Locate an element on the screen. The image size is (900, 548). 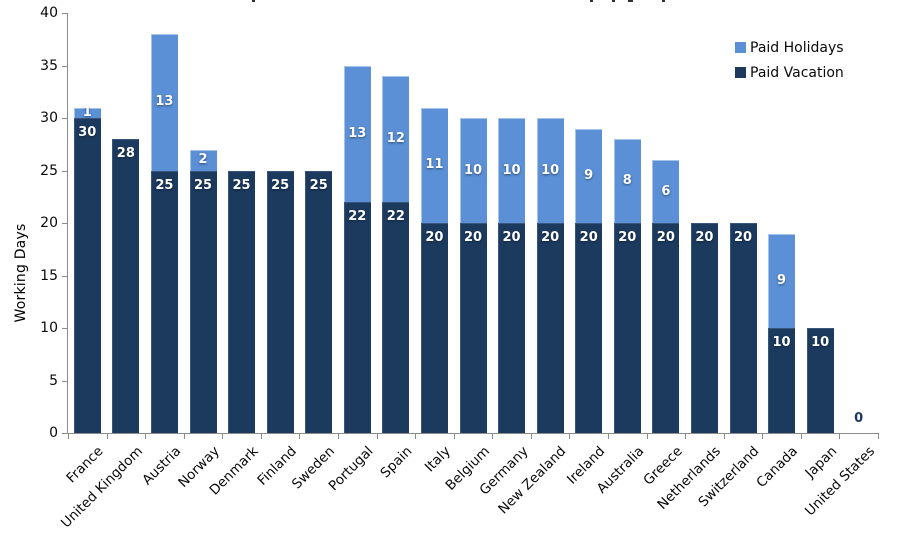
paid-holidays-value-label: 6 is located at coordinates (666, 191).